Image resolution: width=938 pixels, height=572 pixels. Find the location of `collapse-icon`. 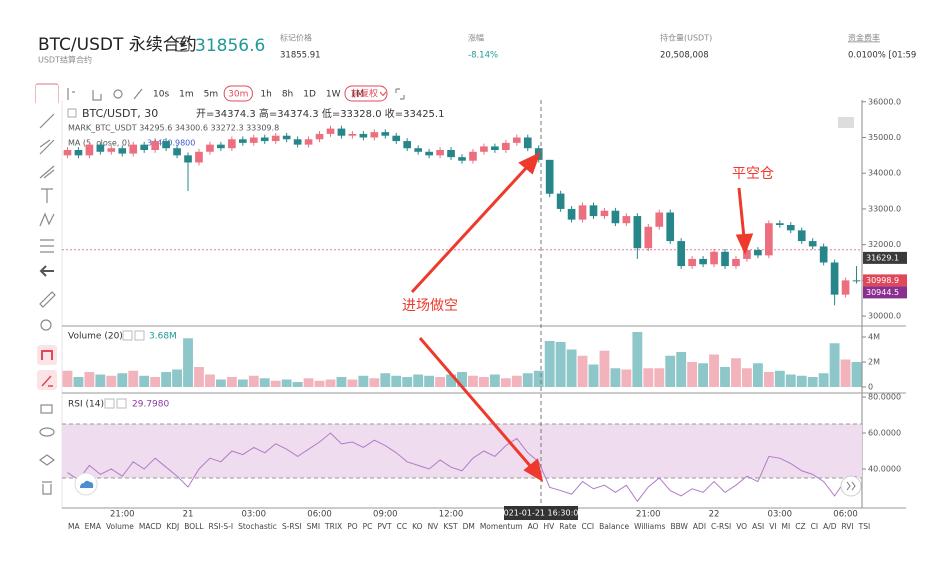

collapse-icon is located at coordinates (72, 113).